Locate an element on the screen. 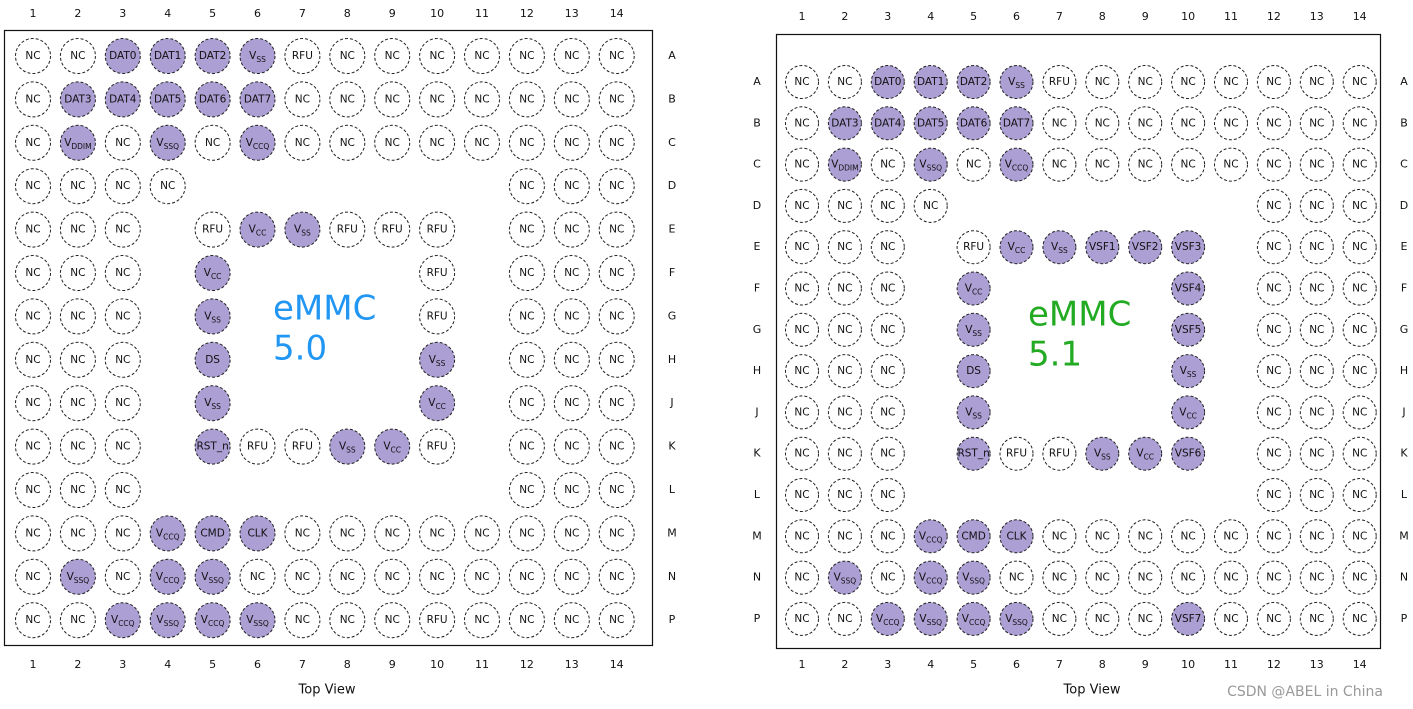 The height and width of the screenshot is (709, 1413). ball-label-main: VSF7 is located at coordinates (1188, 619).